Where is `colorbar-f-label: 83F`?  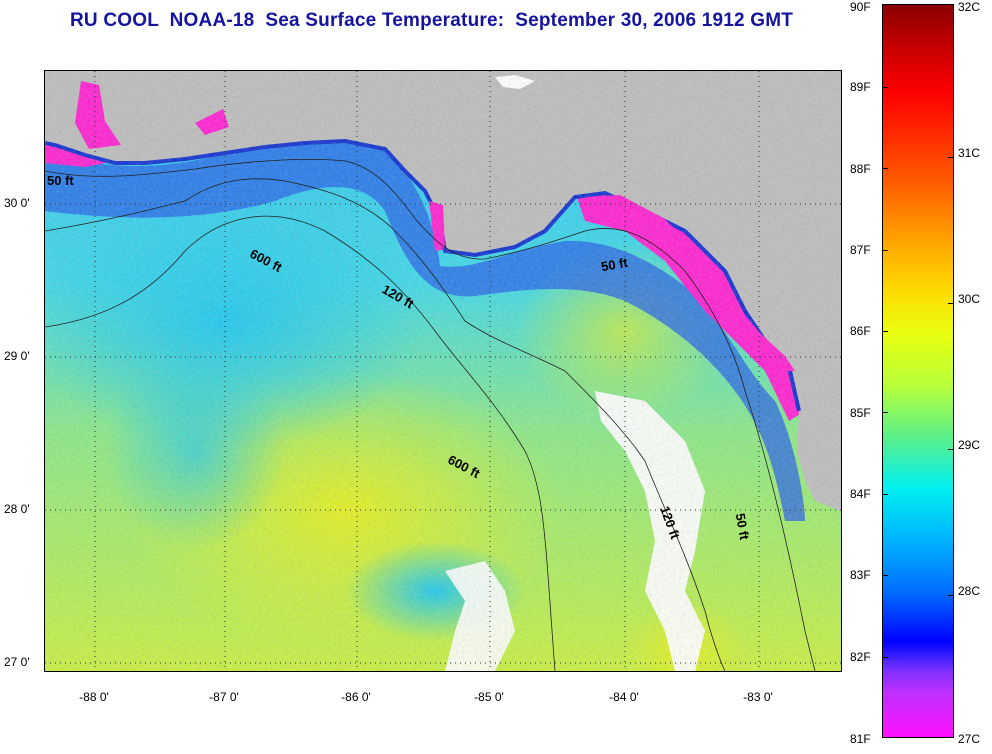
colorbar-f-label: 83F is located at coordinates (860, 575).